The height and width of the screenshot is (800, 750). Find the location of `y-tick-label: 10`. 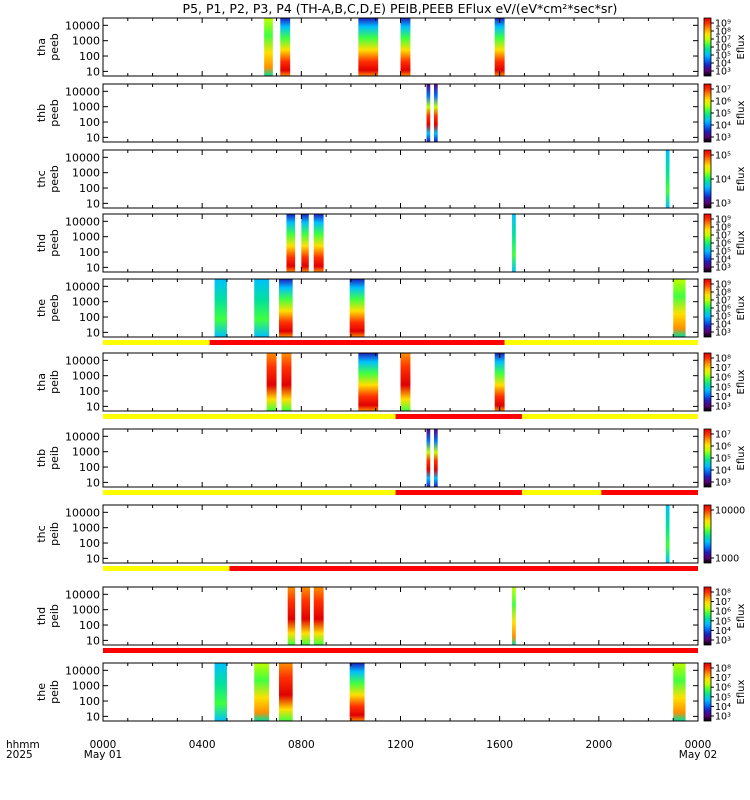

y-tick-label: 10 is located at coordinates (93, 716).